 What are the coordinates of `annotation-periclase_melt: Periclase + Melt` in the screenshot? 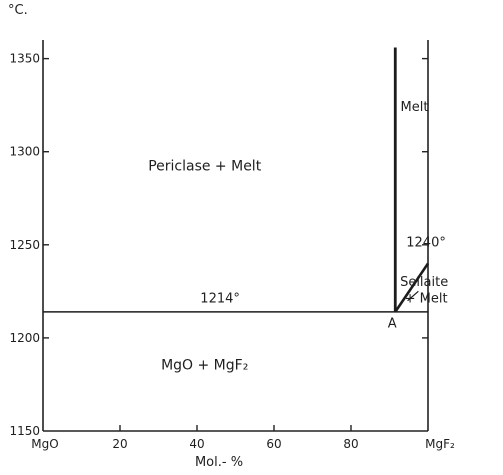 It's located at (204, 166).